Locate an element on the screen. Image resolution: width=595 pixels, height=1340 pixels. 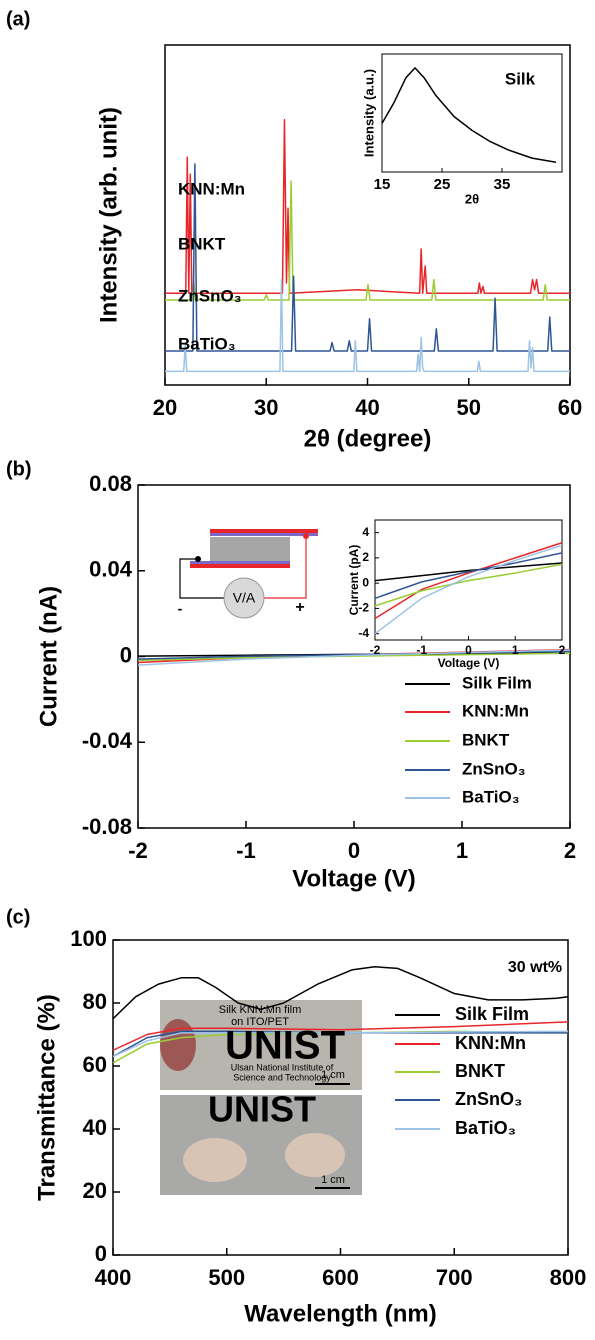
x-tick-label: 50 is located at coordinates (469, 407).